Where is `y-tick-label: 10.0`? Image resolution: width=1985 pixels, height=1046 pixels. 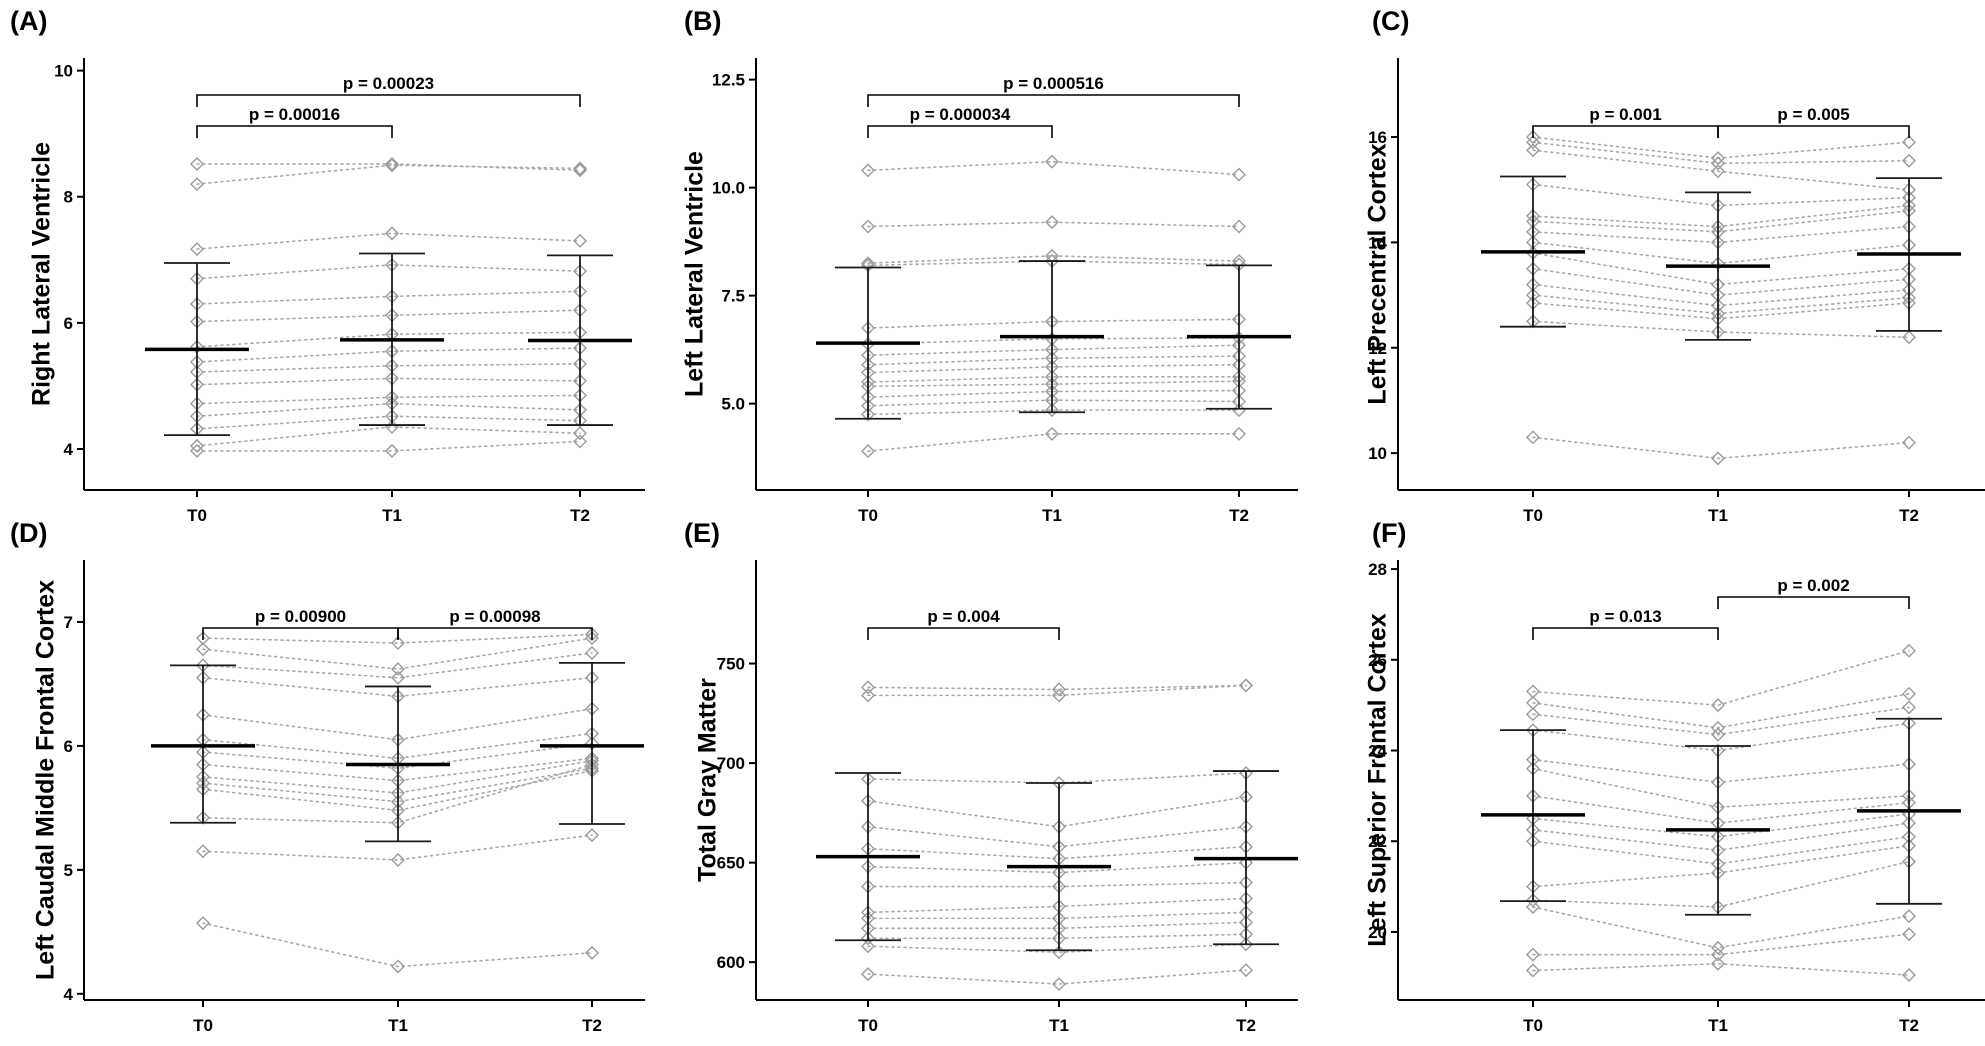
y-tick-label: 10.0 is located at coordinates (728, 188).